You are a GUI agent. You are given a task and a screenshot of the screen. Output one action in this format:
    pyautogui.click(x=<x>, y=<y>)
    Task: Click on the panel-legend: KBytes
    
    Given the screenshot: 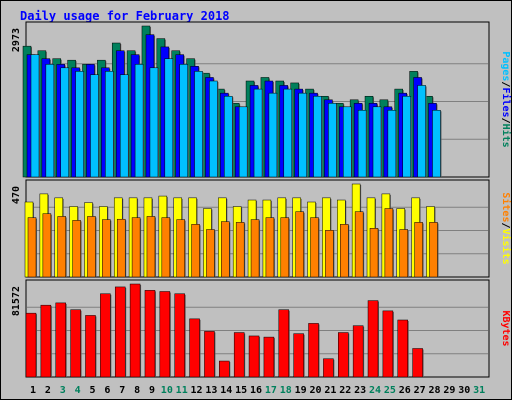 What is the action you would take?
    pyautogui.click(x=505, y=328)
    